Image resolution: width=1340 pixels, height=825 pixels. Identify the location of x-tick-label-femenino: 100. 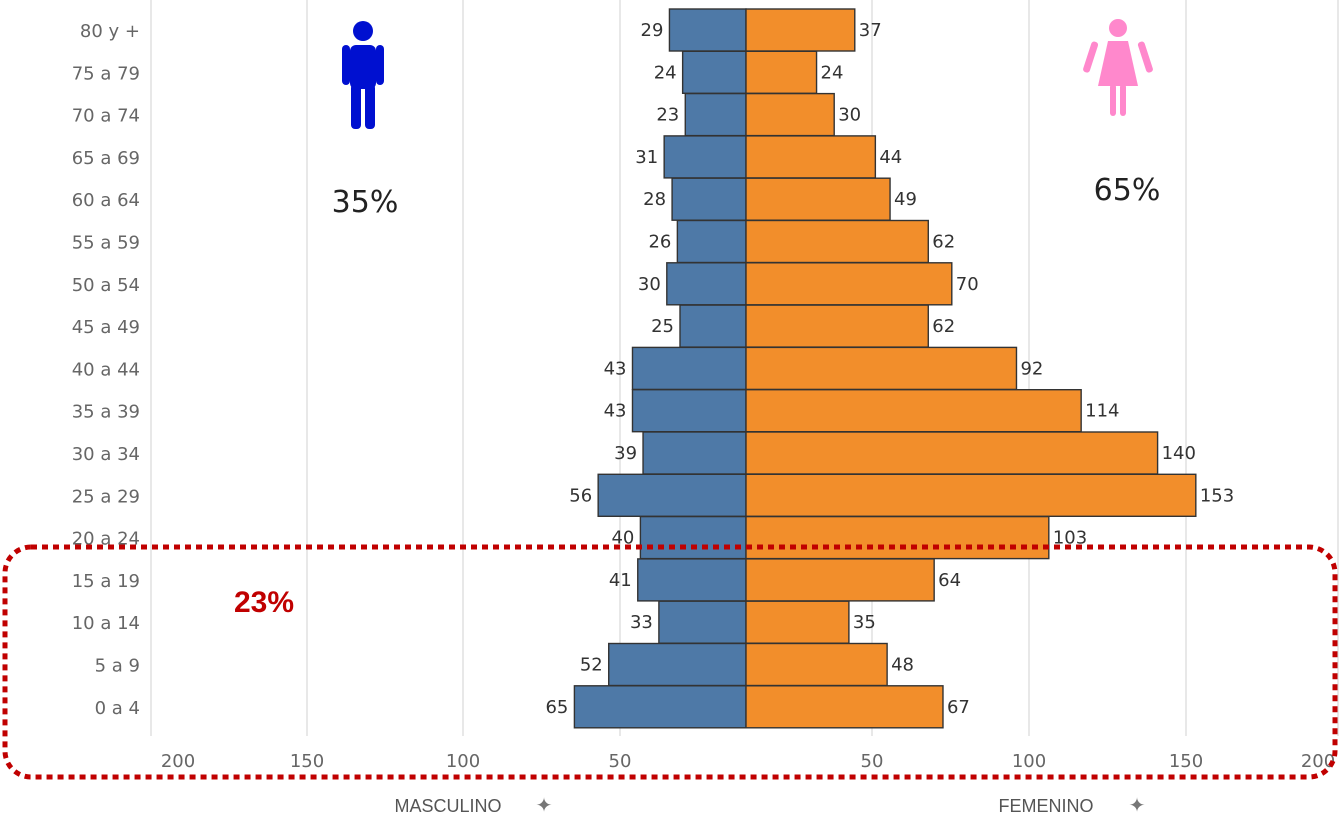
(1029, 761).